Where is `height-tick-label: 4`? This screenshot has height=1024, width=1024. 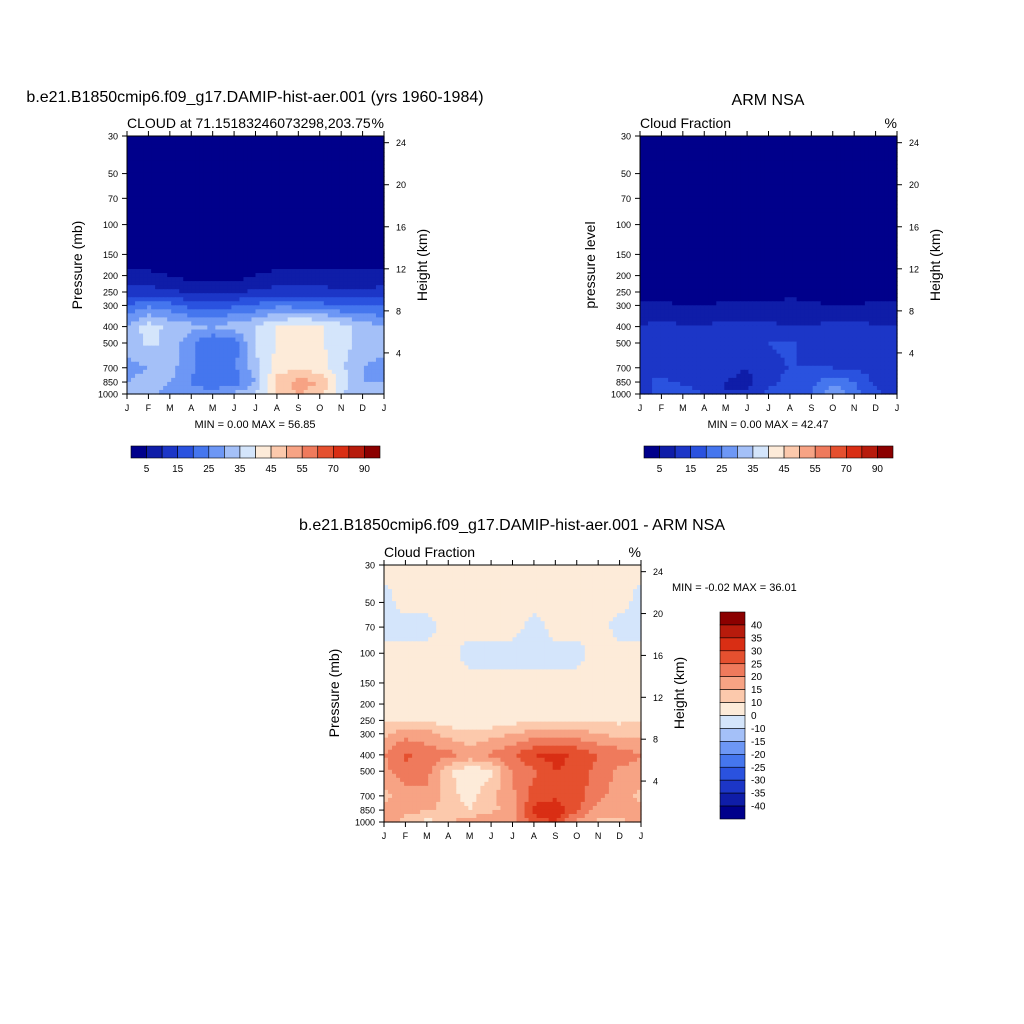 height-tick-label: 4 is located at coordinates (398, 353).